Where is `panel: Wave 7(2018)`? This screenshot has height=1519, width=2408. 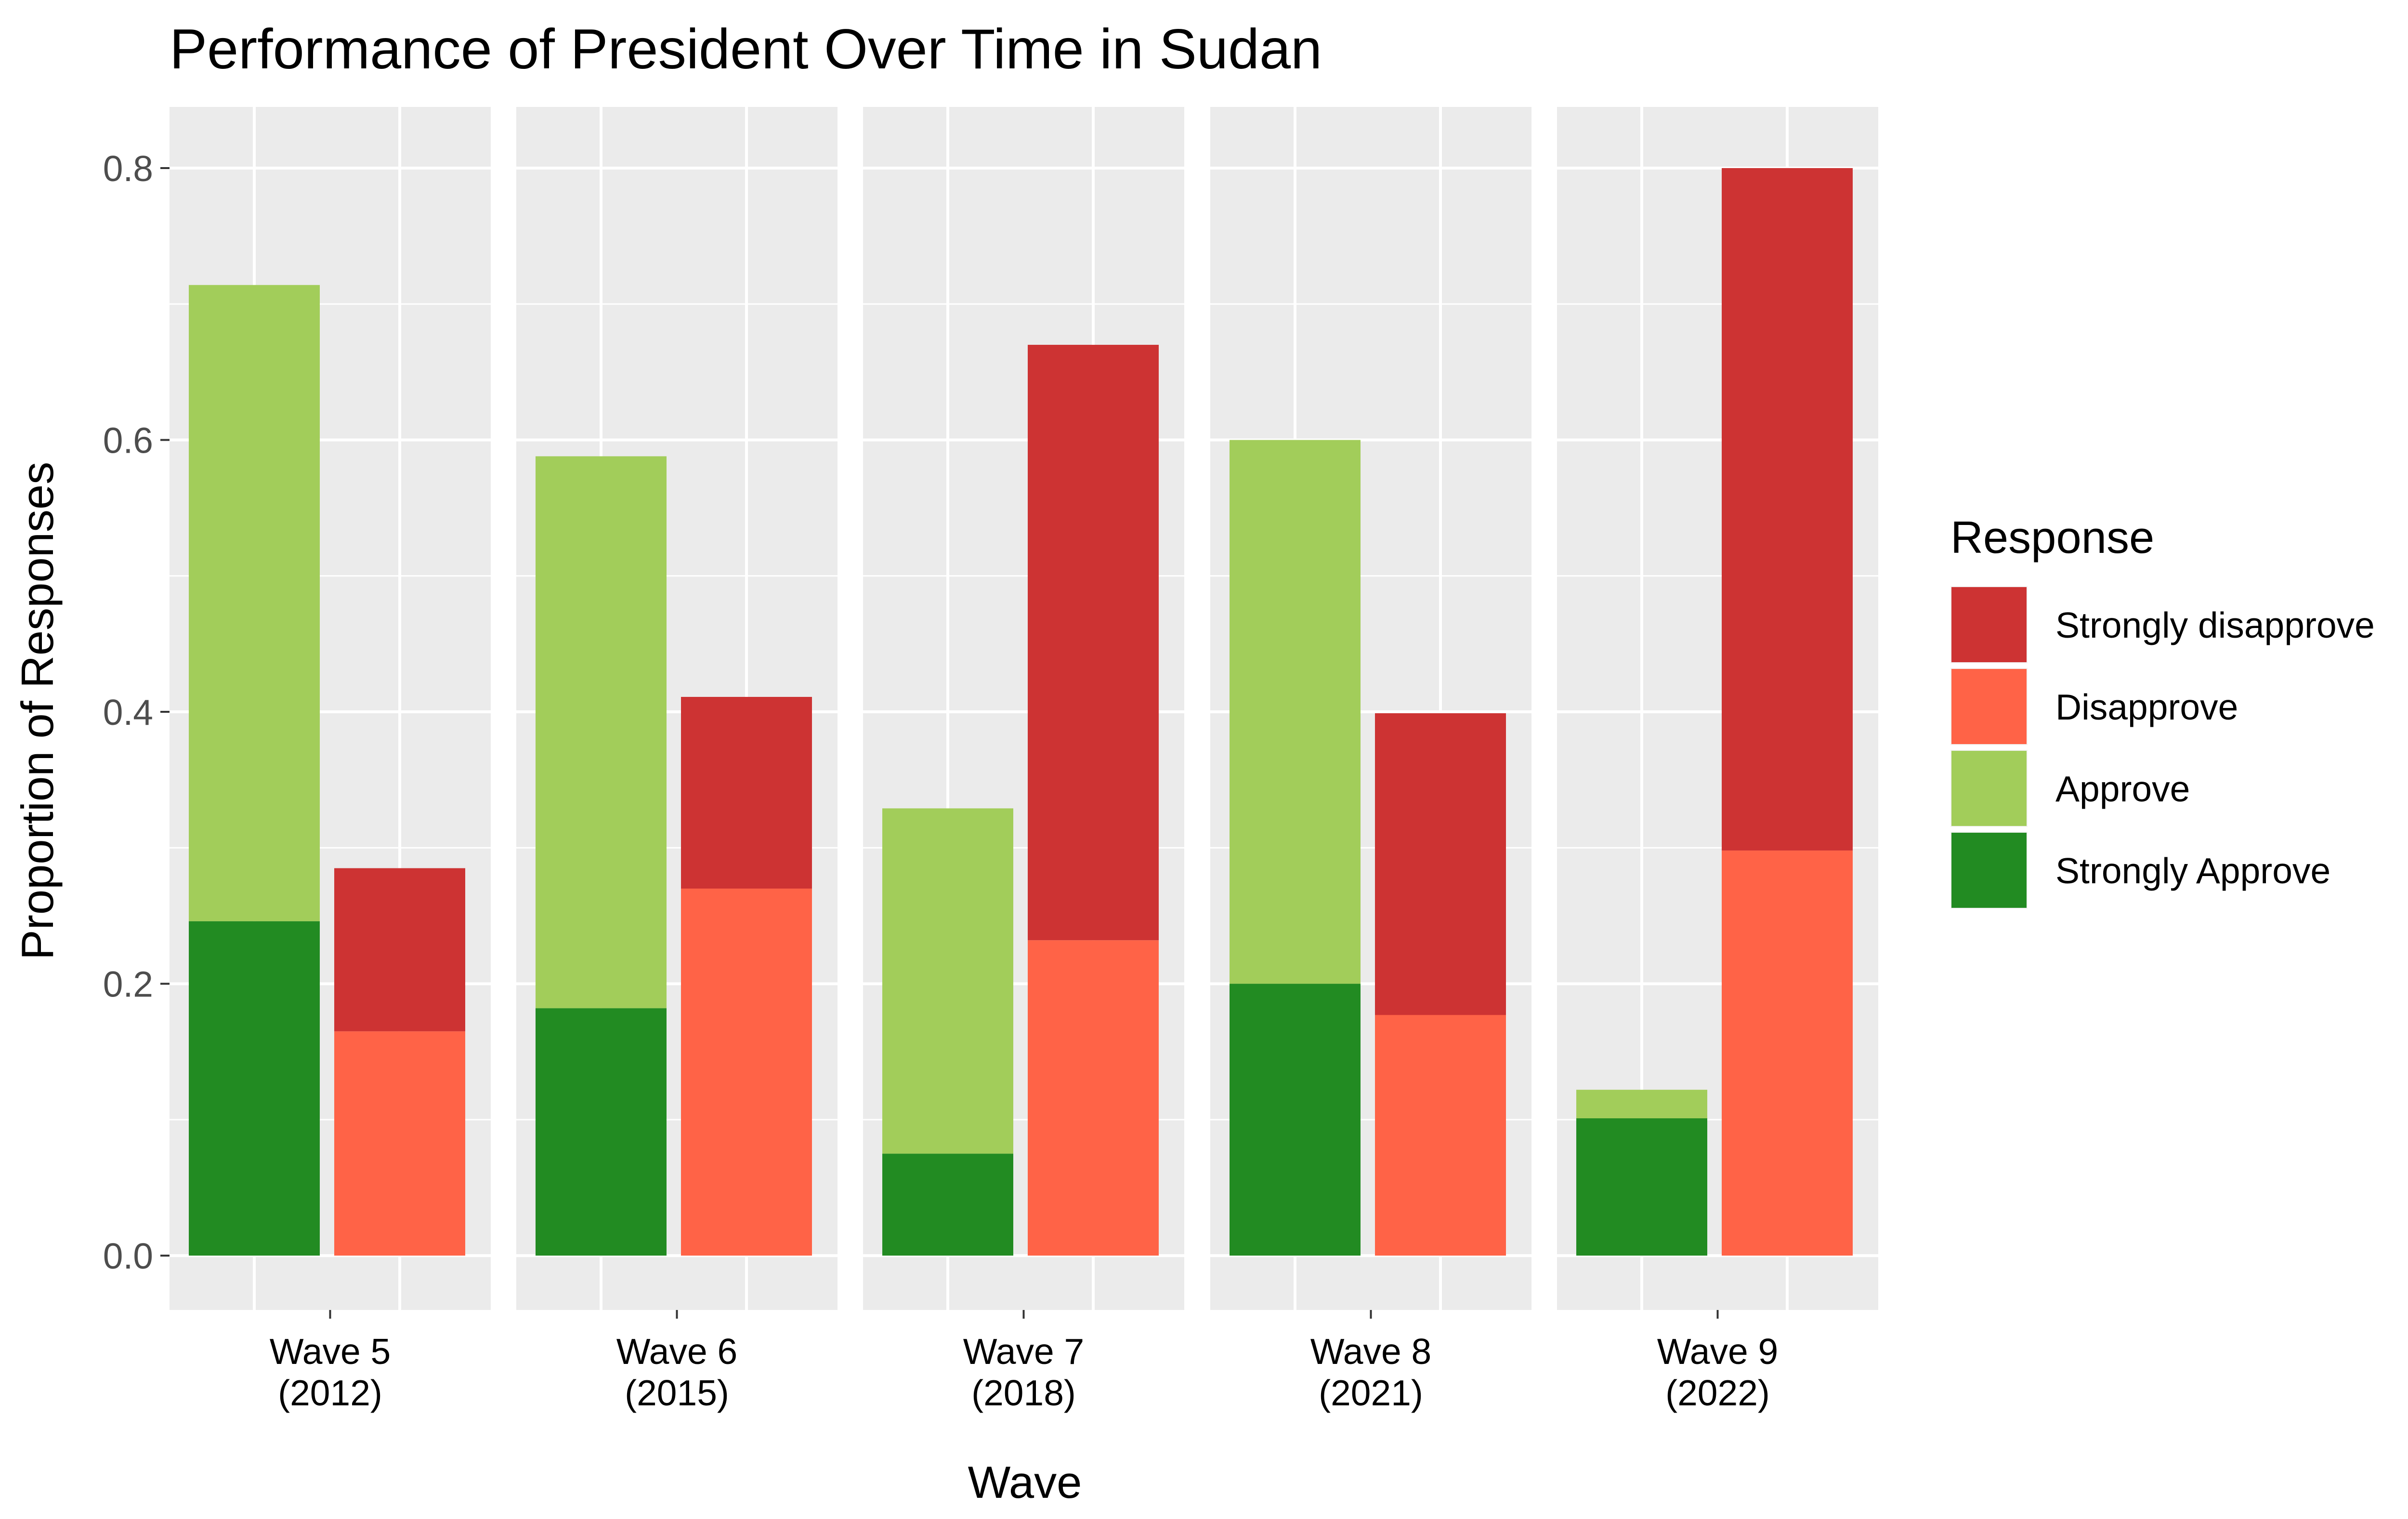 panel: Wave 7(2018) is located at coordinates (1023, 760).